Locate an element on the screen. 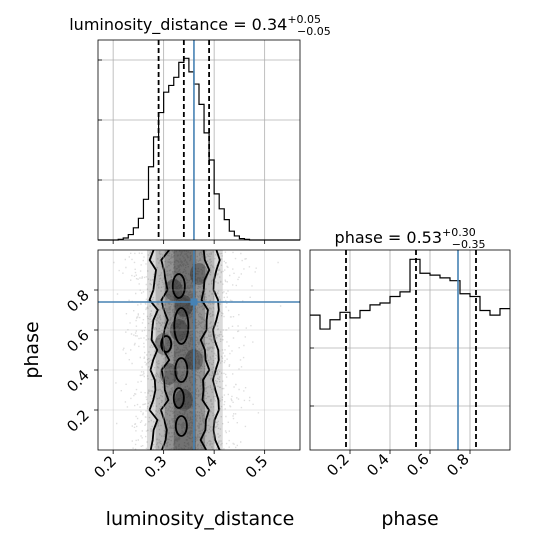 This screenshot has height=550, width=550. title-sup: +0.05 is located at coordinates (304, 19).